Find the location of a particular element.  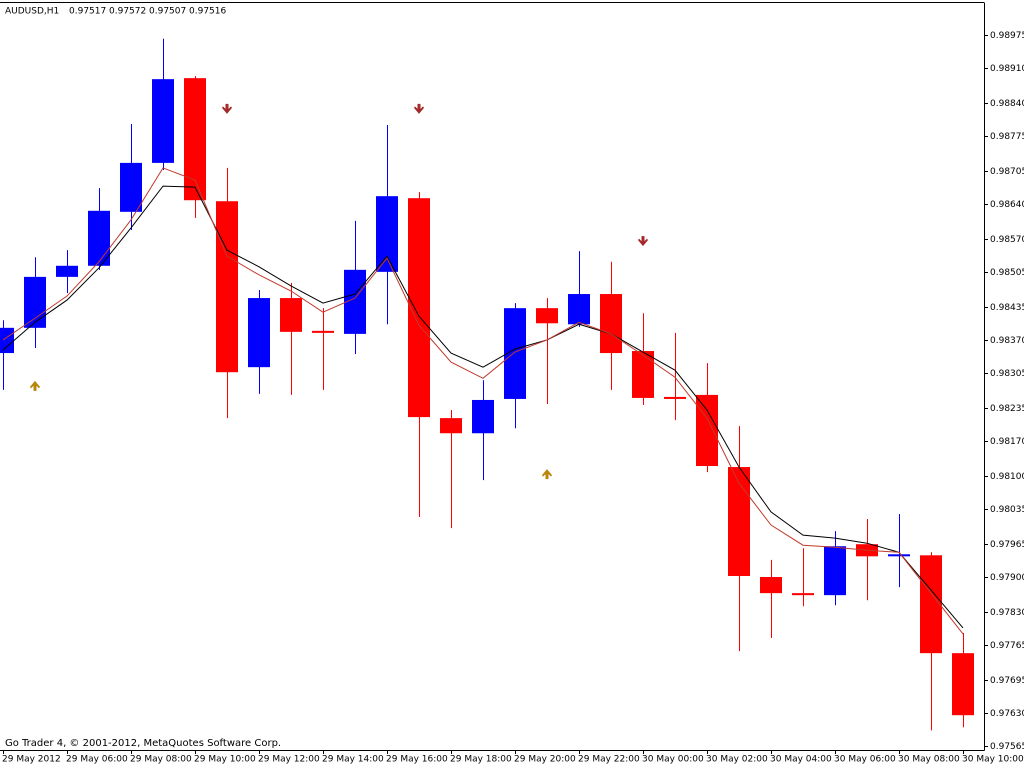

x-tick-label: 29 May 22:00 is located at coordinates (609, 760).